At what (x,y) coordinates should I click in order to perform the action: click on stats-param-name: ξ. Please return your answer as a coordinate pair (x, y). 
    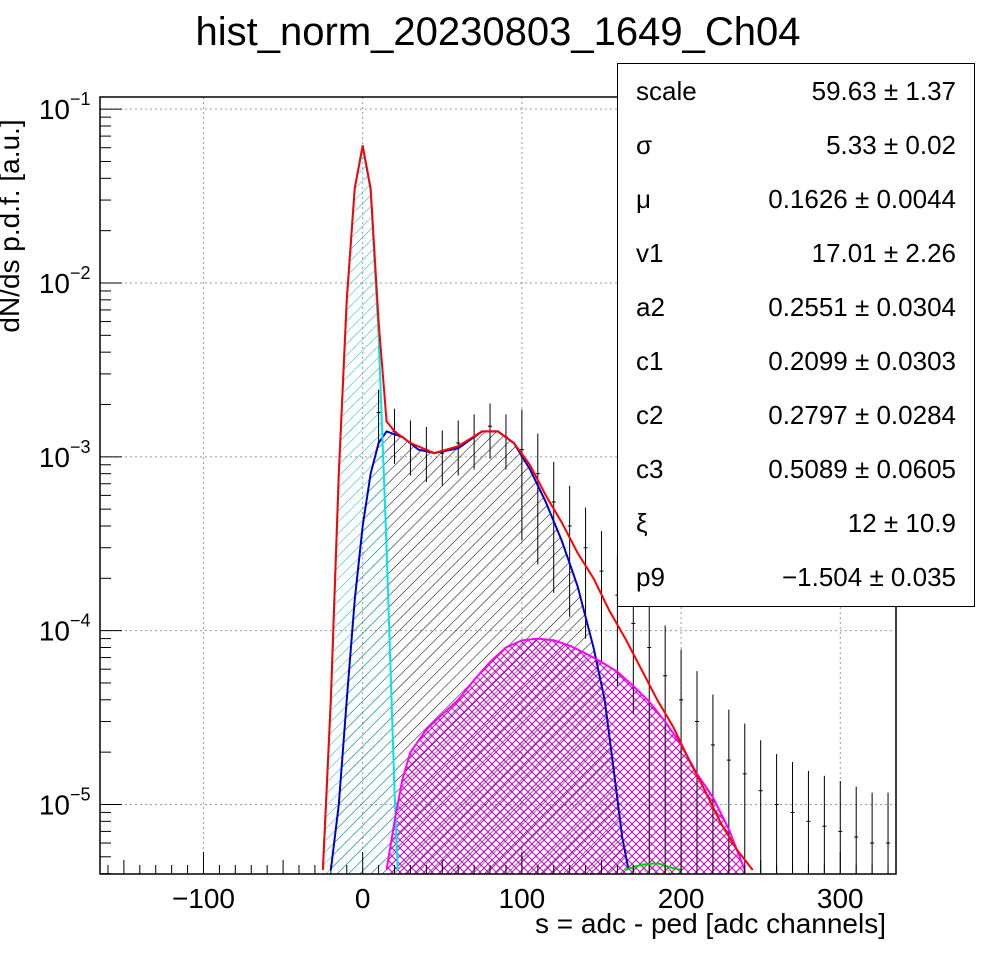
    Looking at the image, I should click on (642, 523).